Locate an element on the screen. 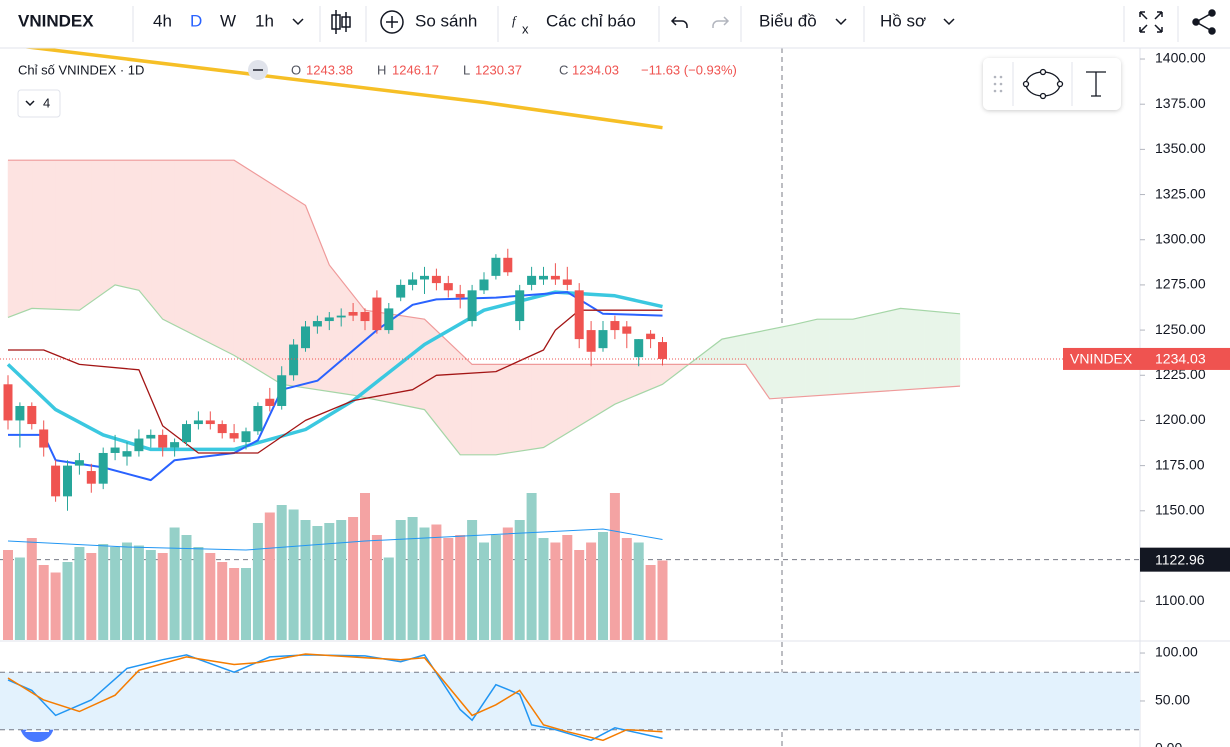  indicators: Các chỉ báo is located at coordinates (591, 20).